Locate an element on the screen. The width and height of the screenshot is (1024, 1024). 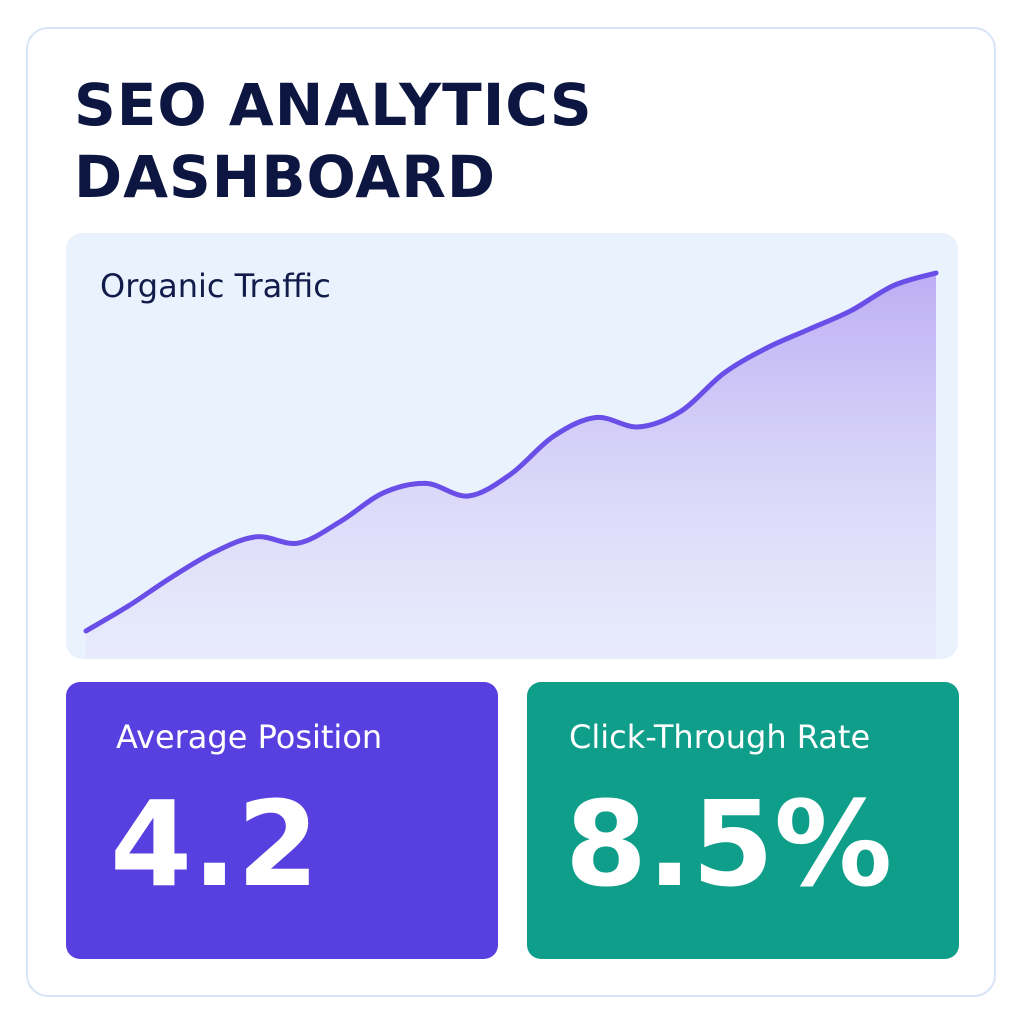
page-title-line-2: DASHBOARD is located at coordinates (285, 177).